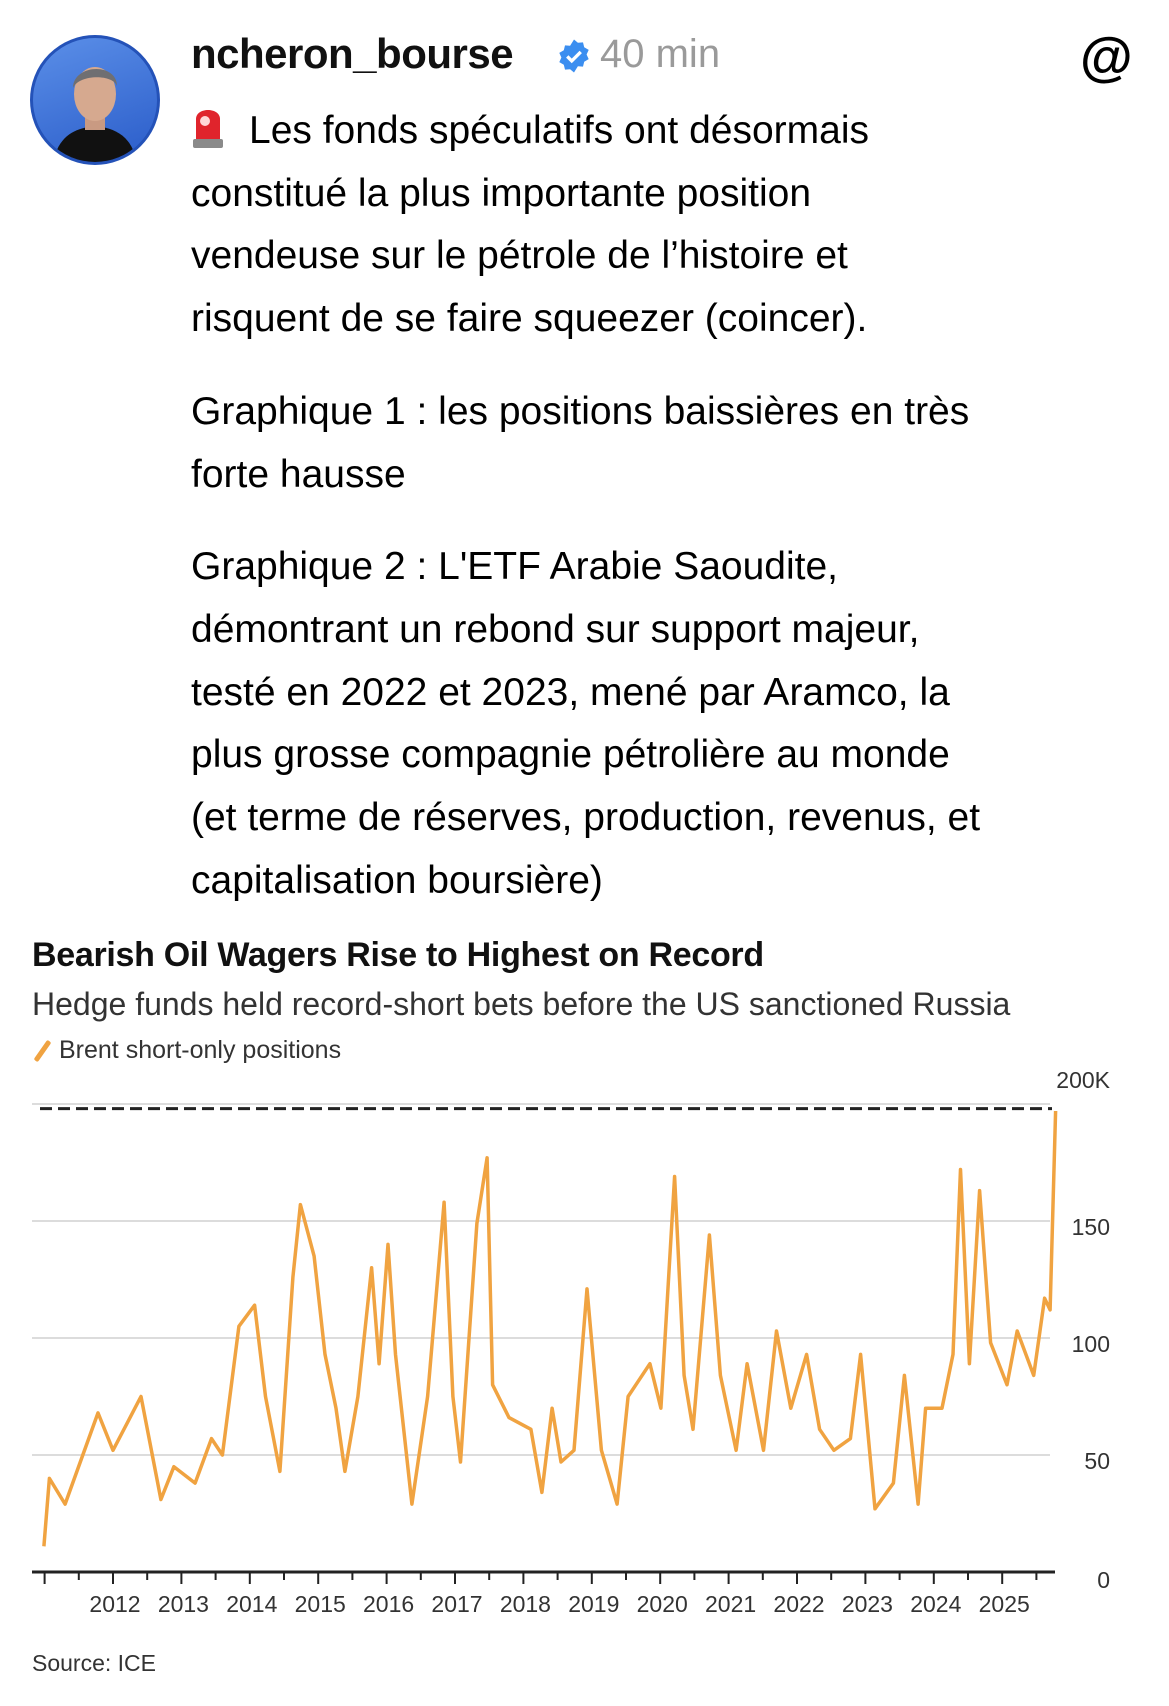 The height and width of the screenshot is (1706, 1169). What do you see at coordinates (352, 53) in the screenshot?
I see `username: ncheron_bourse` at bounding box center [352, 53].